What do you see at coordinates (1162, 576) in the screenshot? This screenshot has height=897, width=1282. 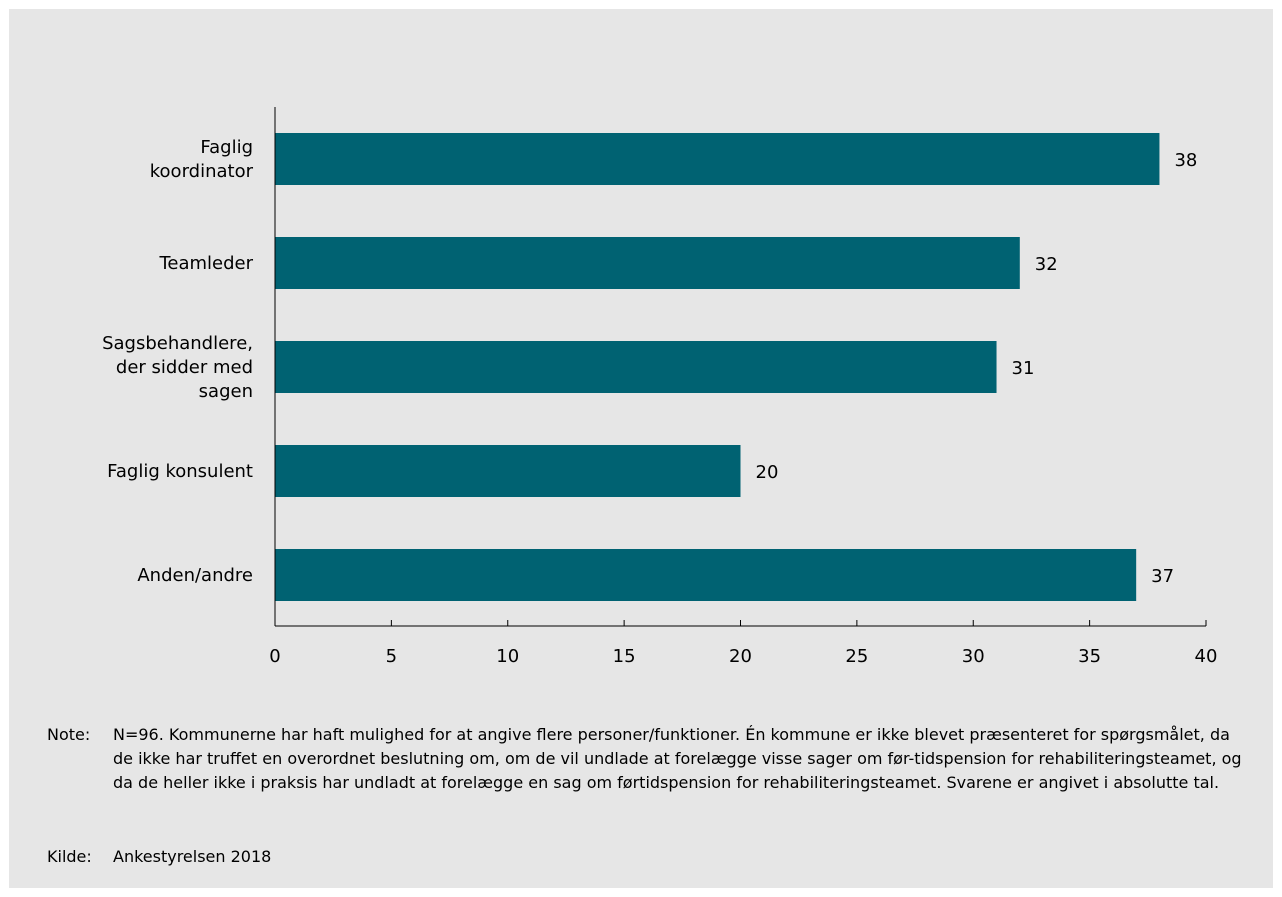 I see `data-label-4: 37` at bounding box center [1162, 576].